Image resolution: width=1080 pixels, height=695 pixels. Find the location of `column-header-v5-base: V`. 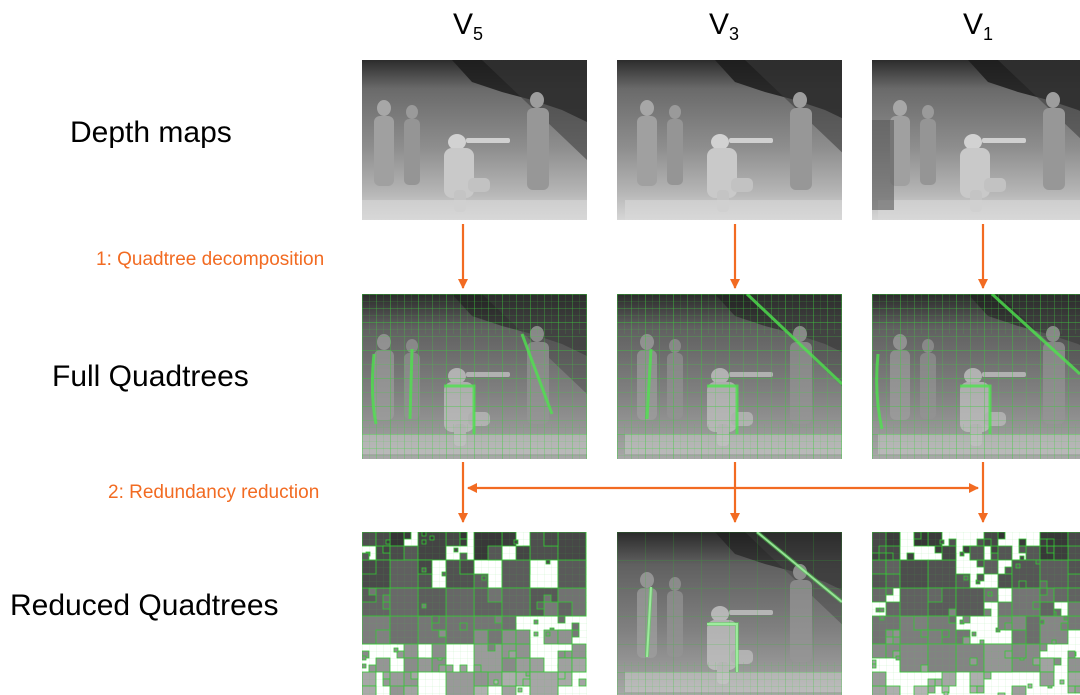

column-header-v5-base: V is located at coordinates (462, 24).